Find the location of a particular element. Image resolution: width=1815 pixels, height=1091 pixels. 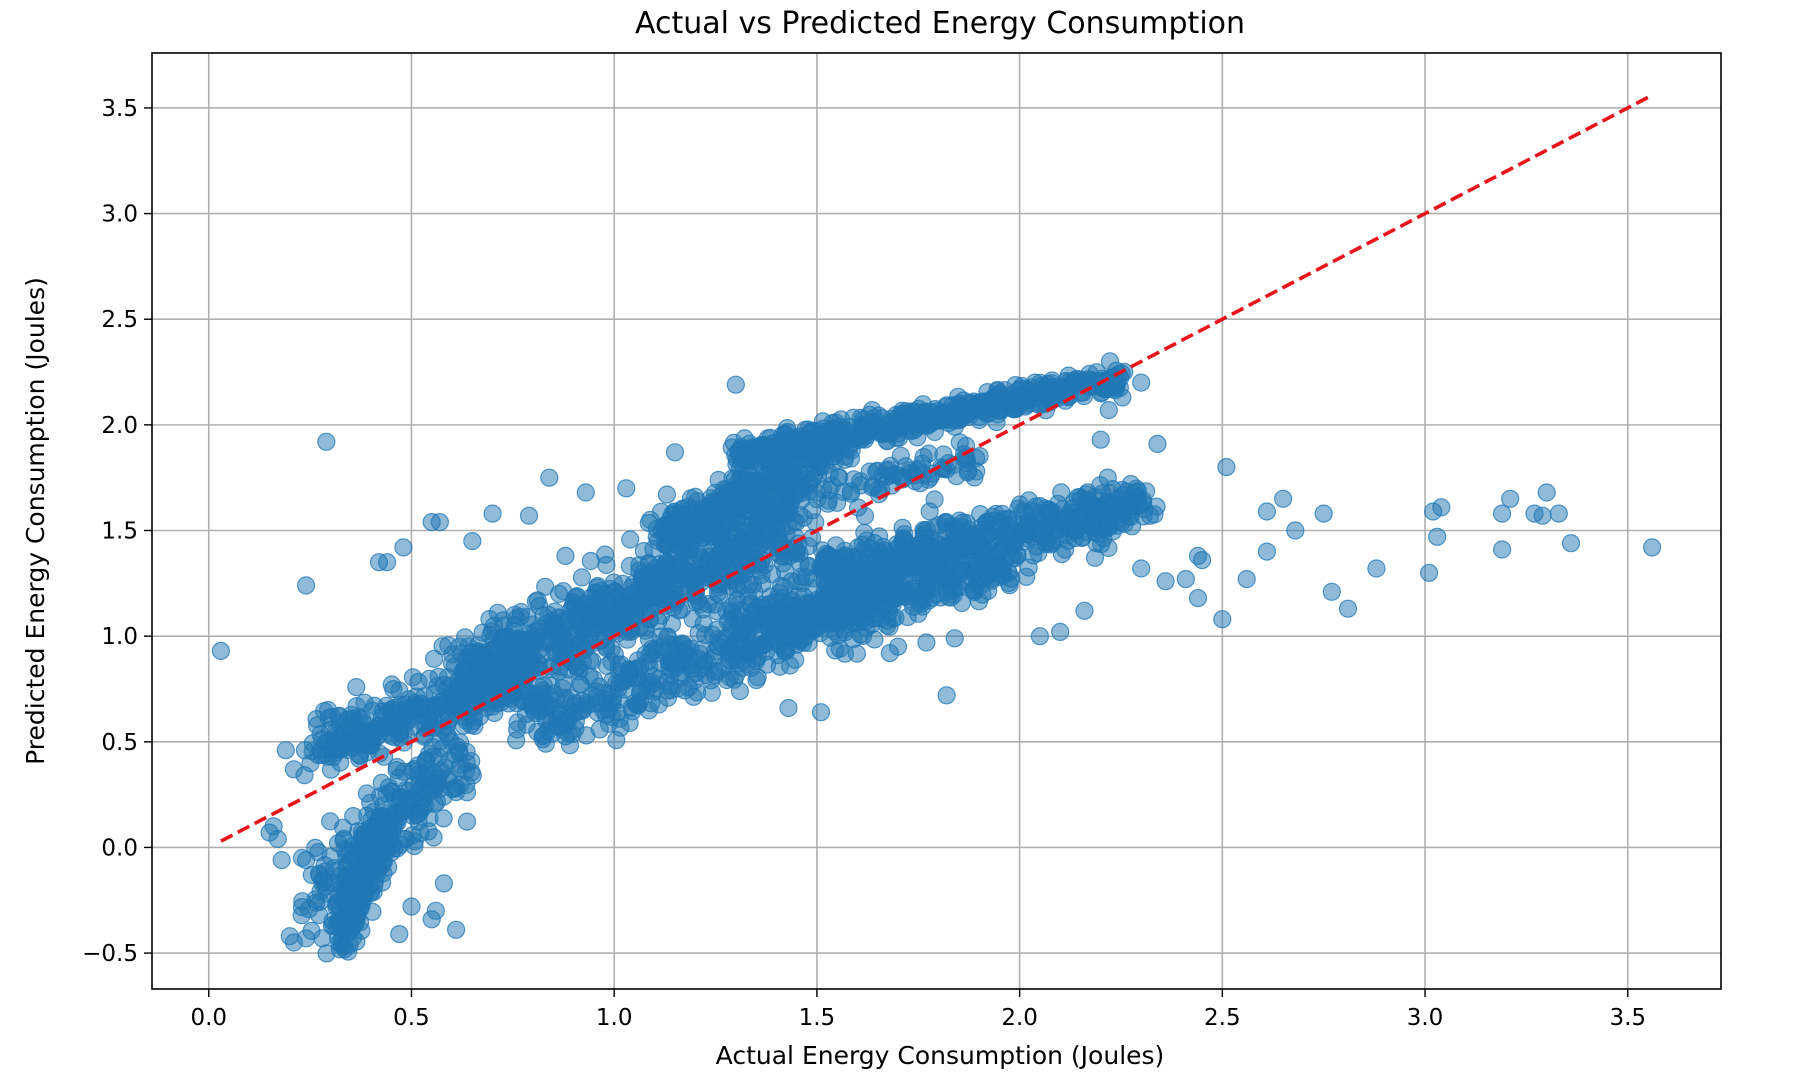

y-axis-label: Predicted Energy Consumption (Joules) is located at coordinates (35, 521).